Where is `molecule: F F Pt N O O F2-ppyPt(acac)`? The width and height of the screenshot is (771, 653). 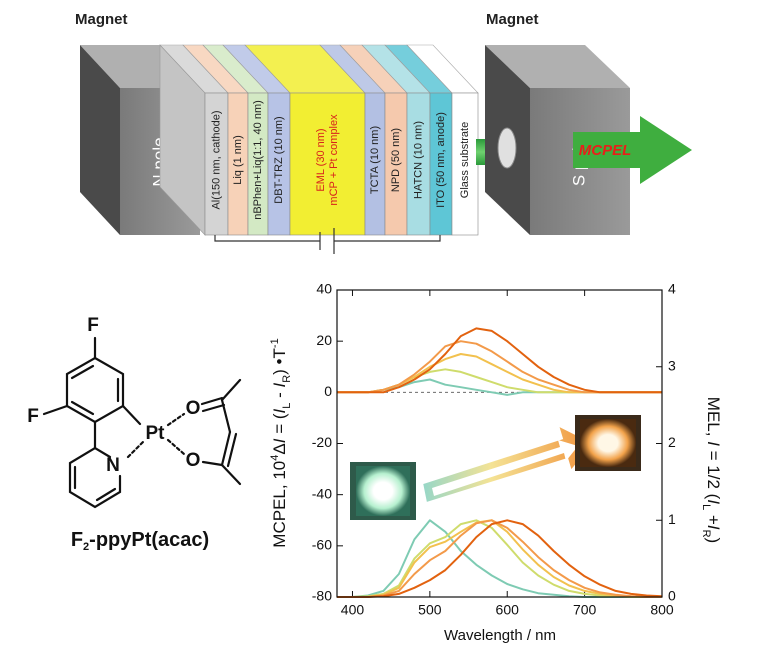
molecule: F F Pt N O O F2-ppyPt(acac) is located at coordinates (134, 434).